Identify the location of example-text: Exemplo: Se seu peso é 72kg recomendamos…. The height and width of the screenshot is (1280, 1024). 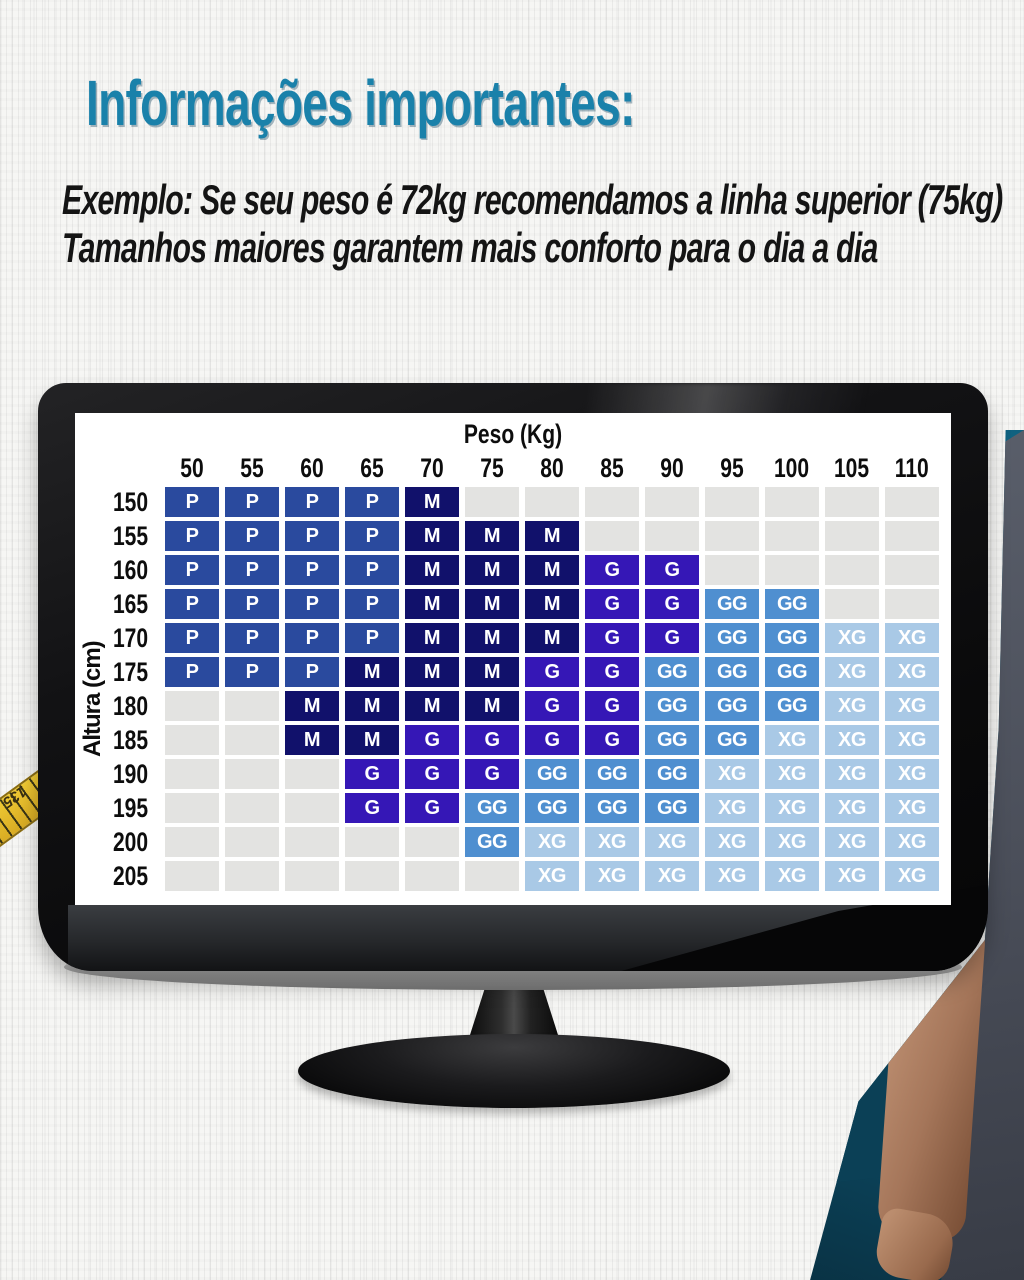
(543, 224).